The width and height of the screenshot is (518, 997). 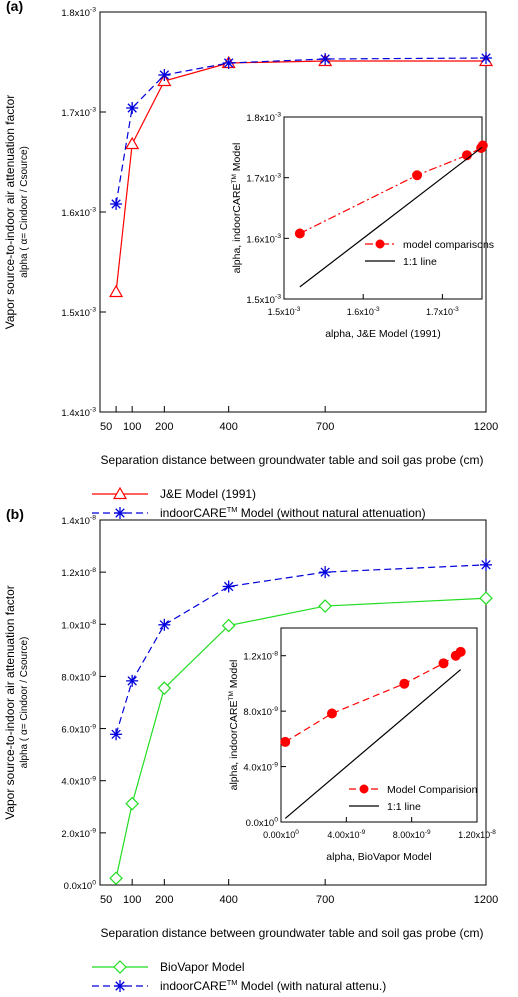 I want to click on inset-0-xtick-label: 1.7x10⁻³, so click(x=442, y=311).